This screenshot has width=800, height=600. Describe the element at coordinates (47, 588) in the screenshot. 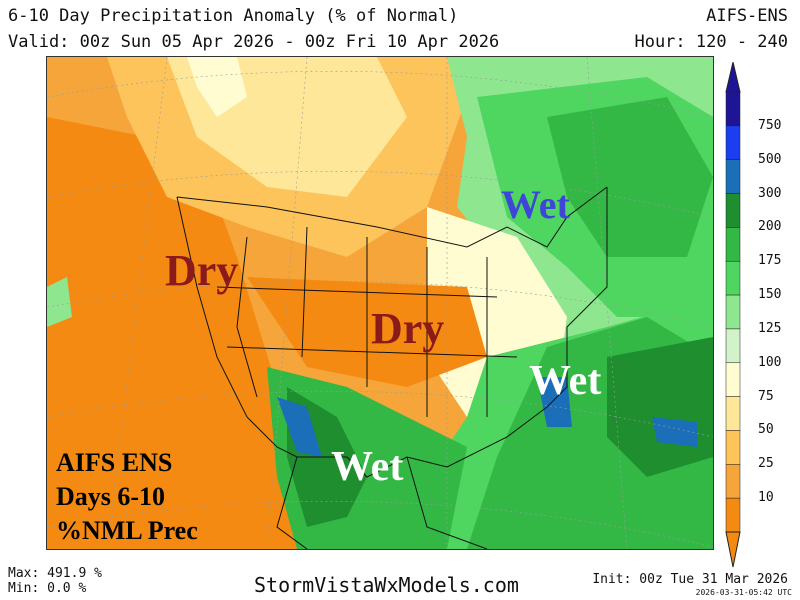

I see `min-value: Min: 0.0 %` at that location.